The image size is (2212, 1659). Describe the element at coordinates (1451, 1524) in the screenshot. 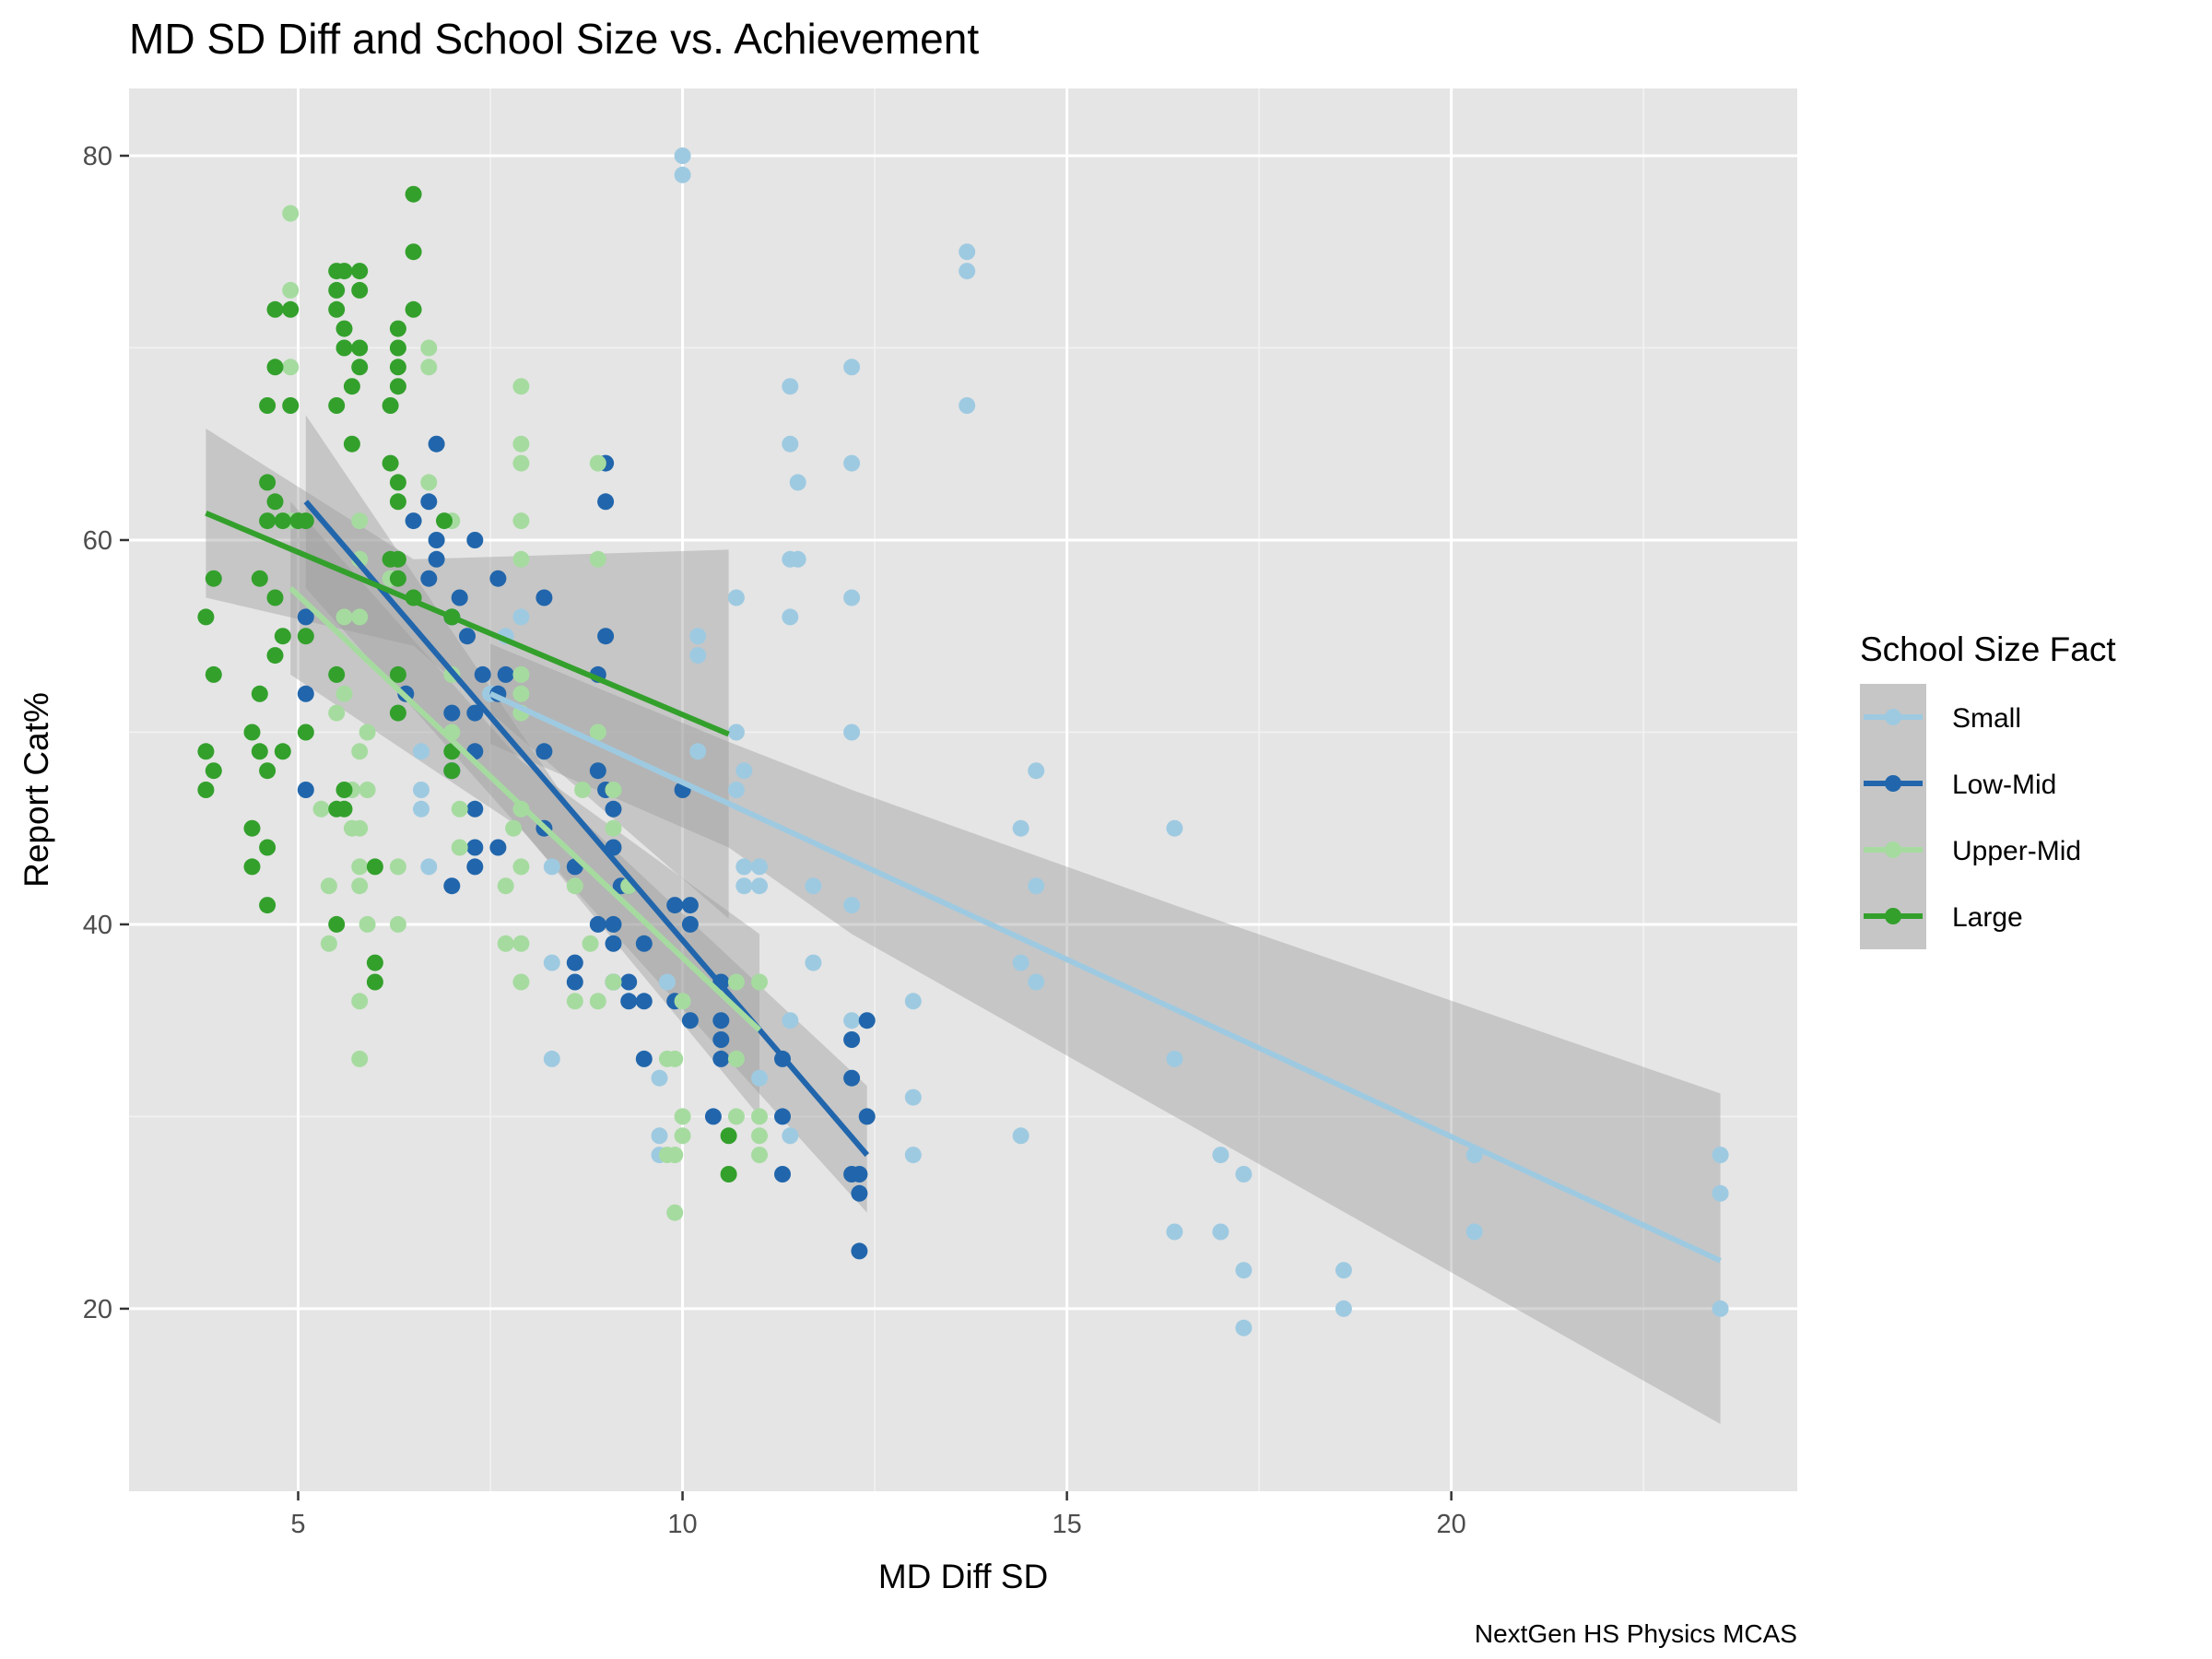

I see `x-tick-label: 20` at that location.